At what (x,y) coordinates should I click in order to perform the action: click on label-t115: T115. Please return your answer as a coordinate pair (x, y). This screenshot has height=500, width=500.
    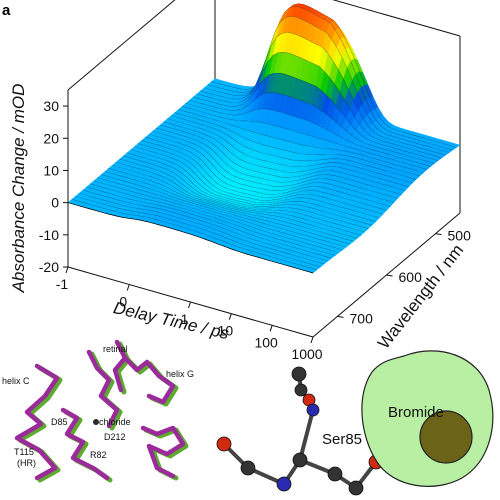
    Looking at the image, I should click on (24, 452).